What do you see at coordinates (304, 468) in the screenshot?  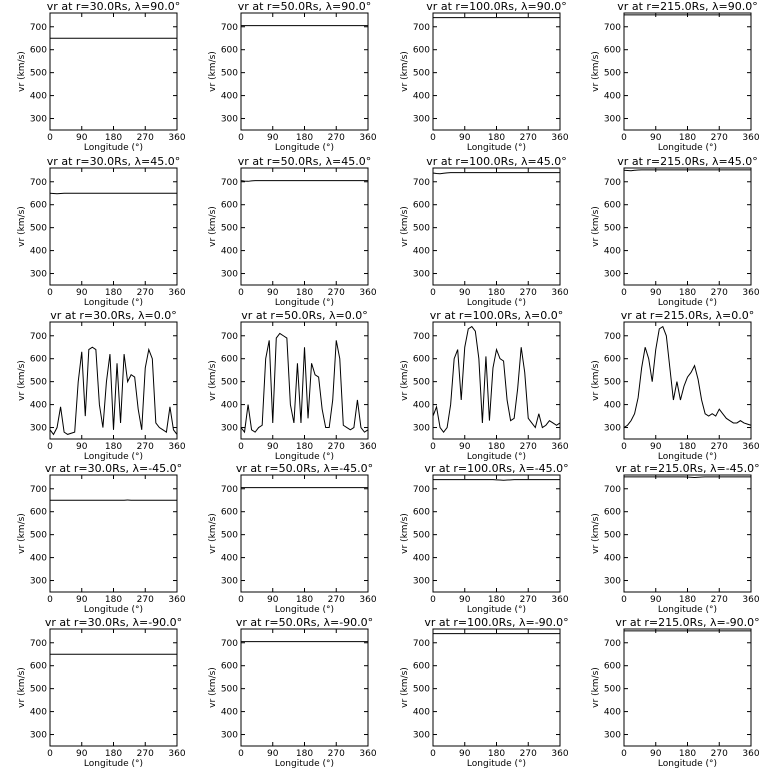 I see `panel-title: vr at r=50.0Rs, λ=-45.0°` at bounding box center [304, 468].